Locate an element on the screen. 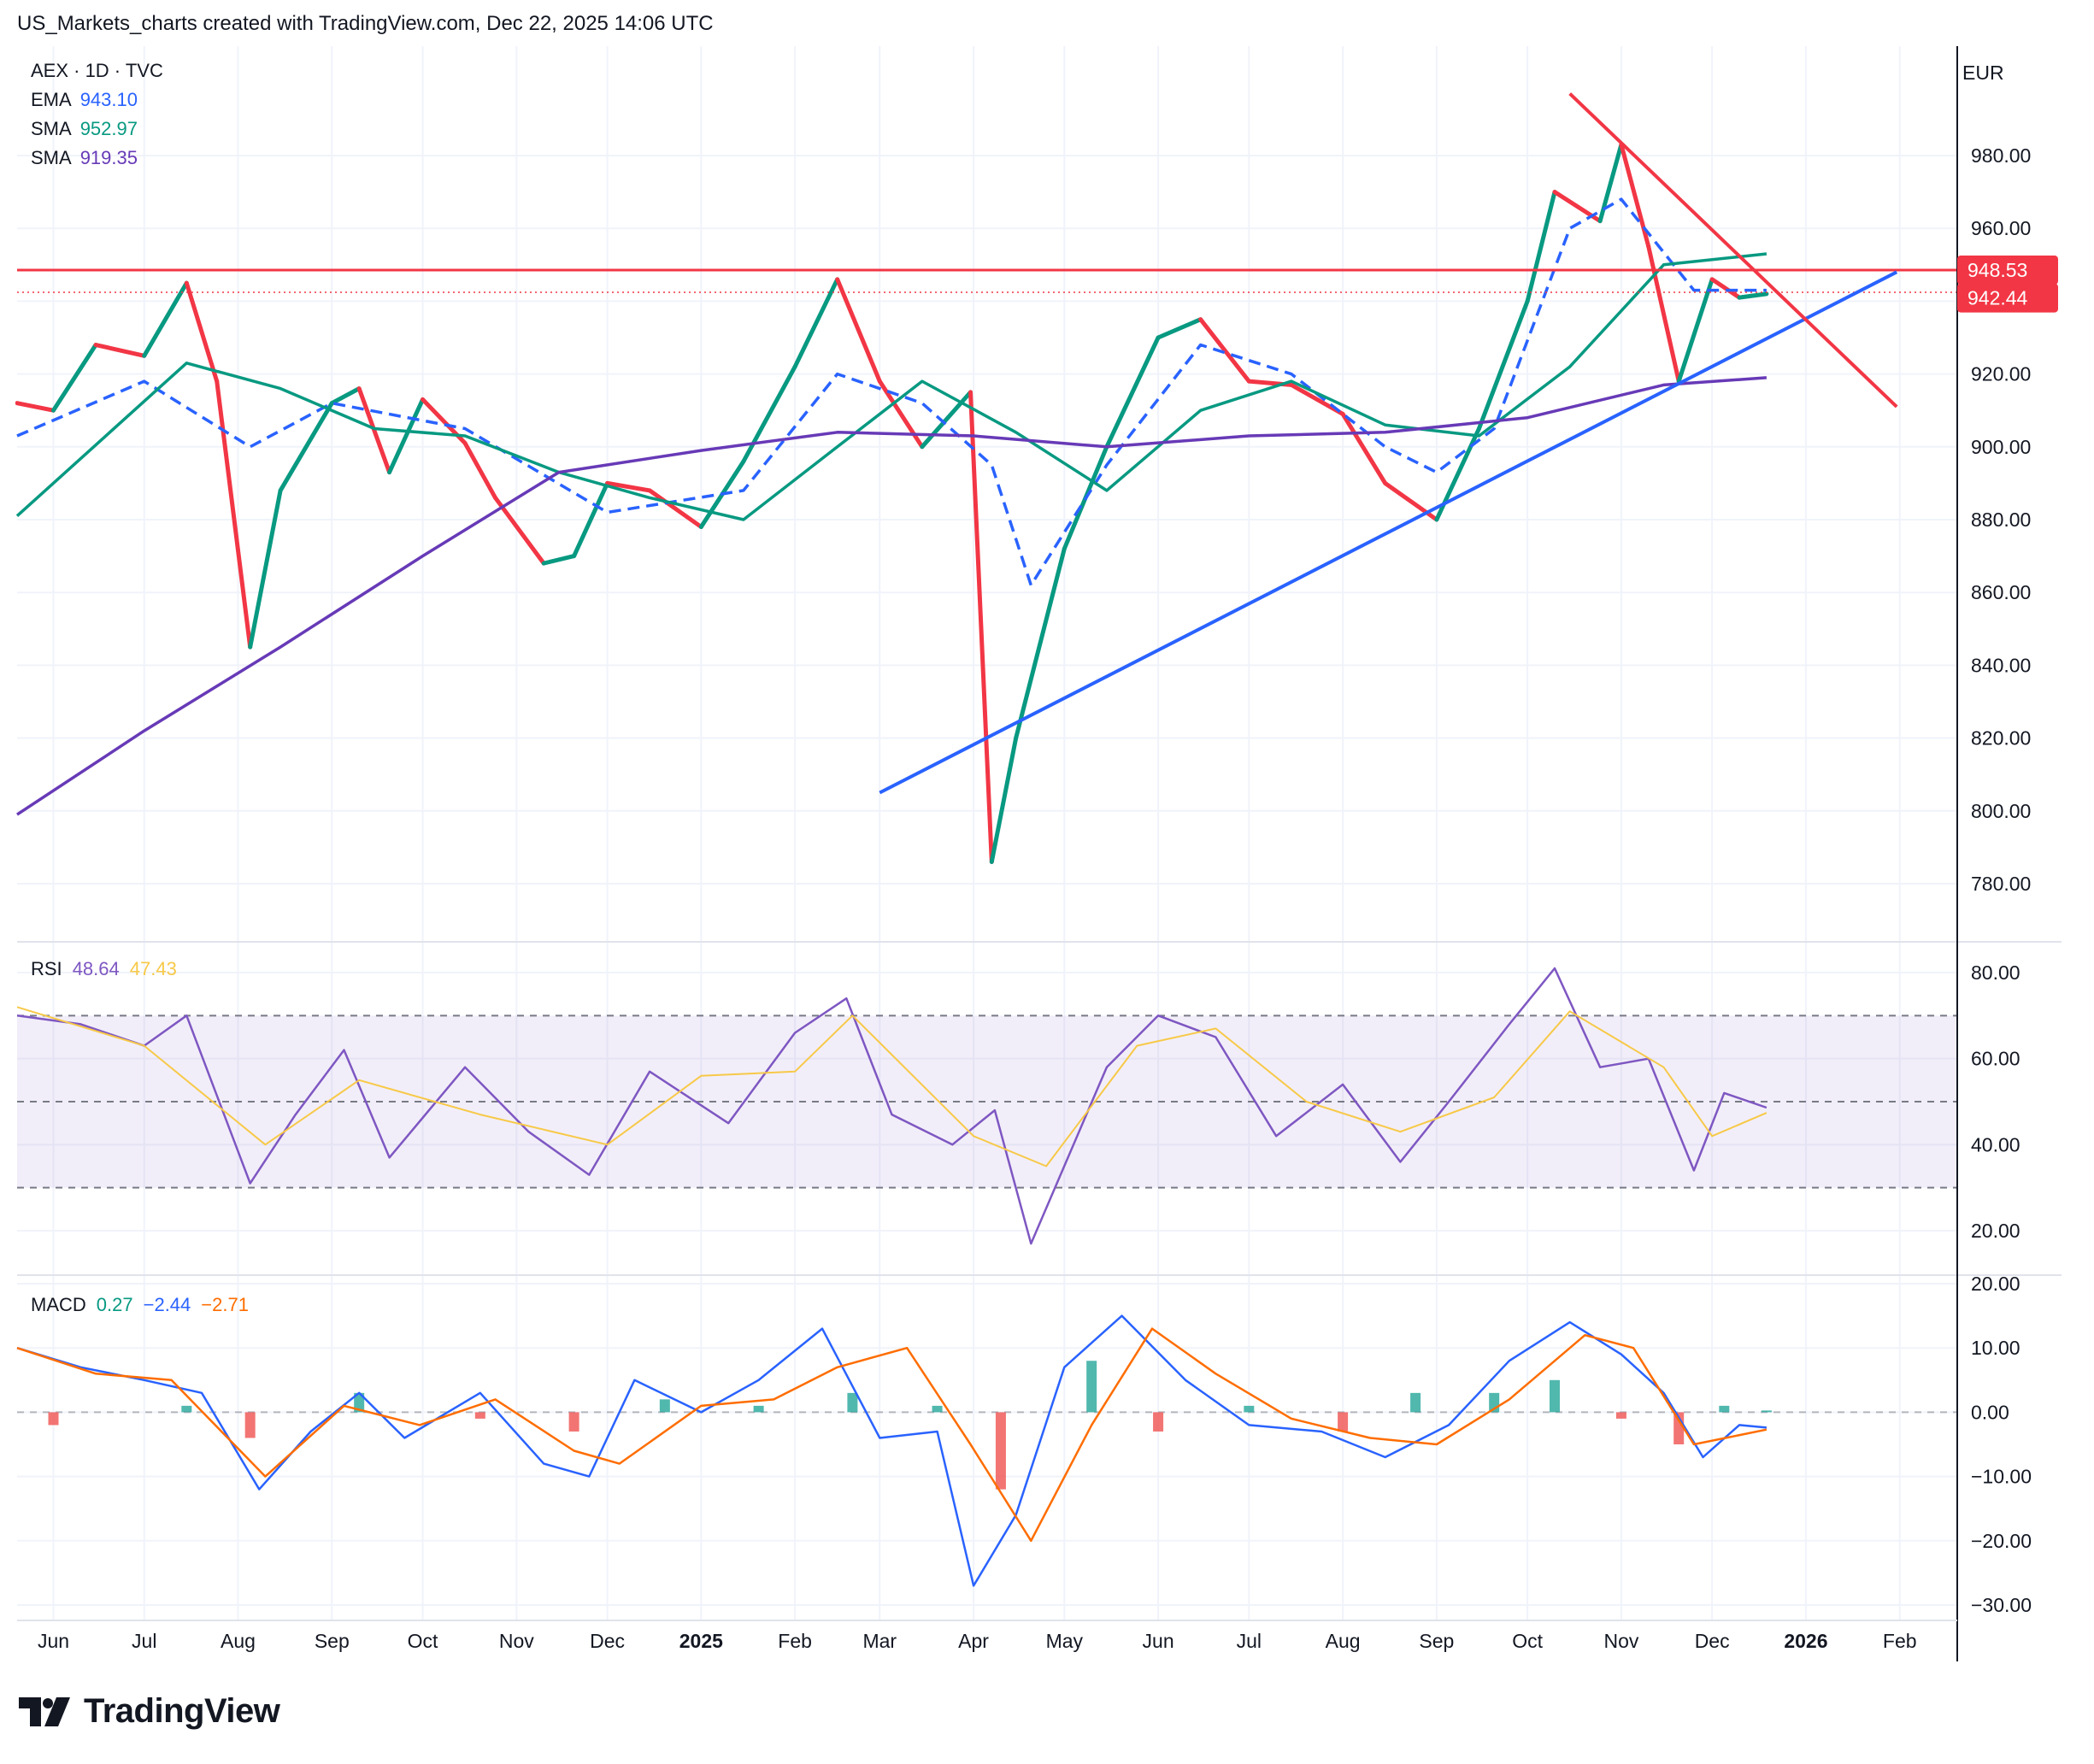 The image size is (2094, 1764). last-price-tag: 942.44 is located at coordinates (1998, 298).